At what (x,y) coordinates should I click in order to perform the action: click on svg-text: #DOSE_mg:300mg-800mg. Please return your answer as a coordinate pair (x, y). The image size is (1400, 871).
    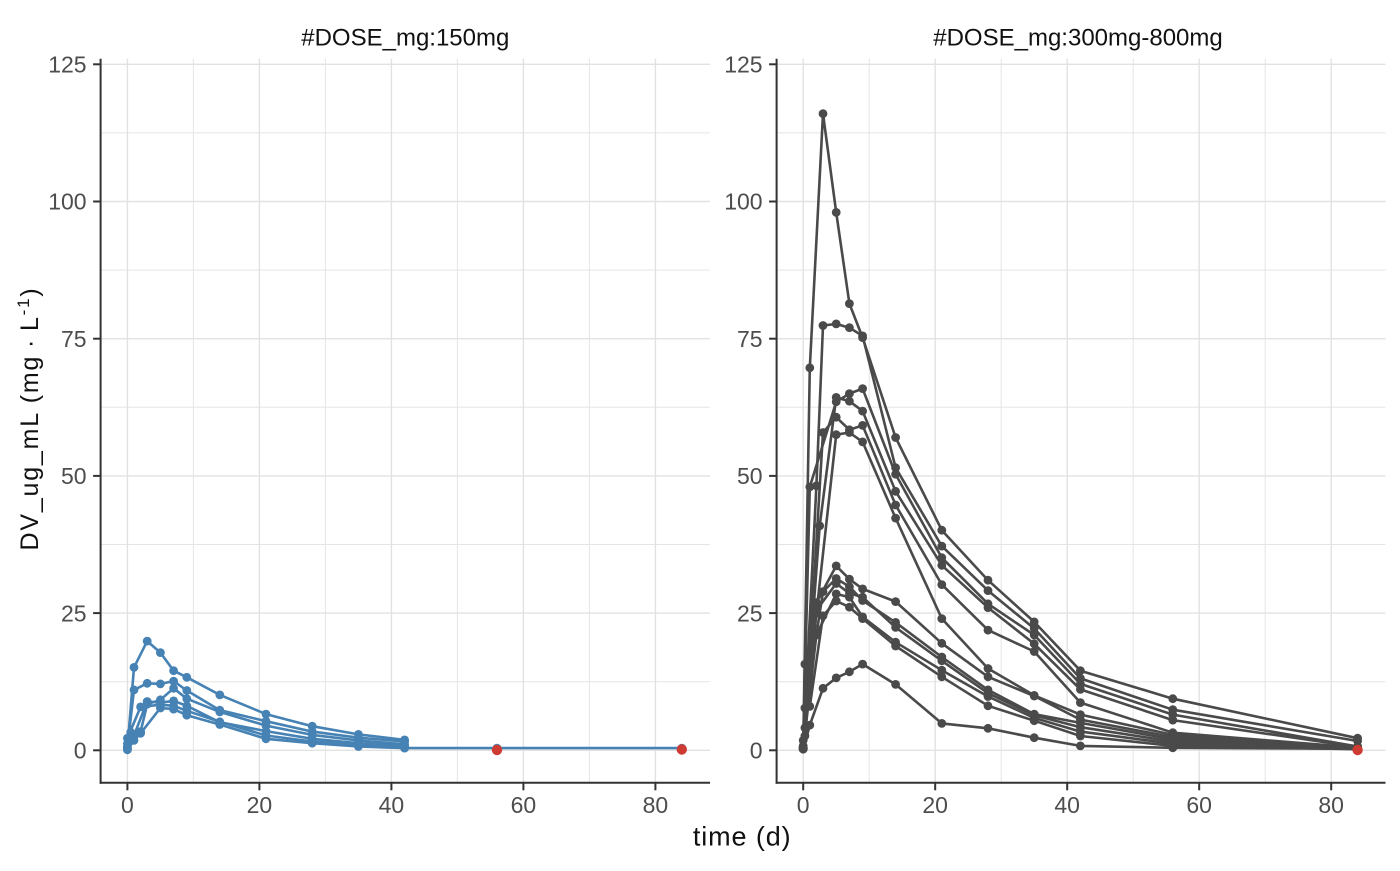
    Looking at the image, I should click on (1077, 37).